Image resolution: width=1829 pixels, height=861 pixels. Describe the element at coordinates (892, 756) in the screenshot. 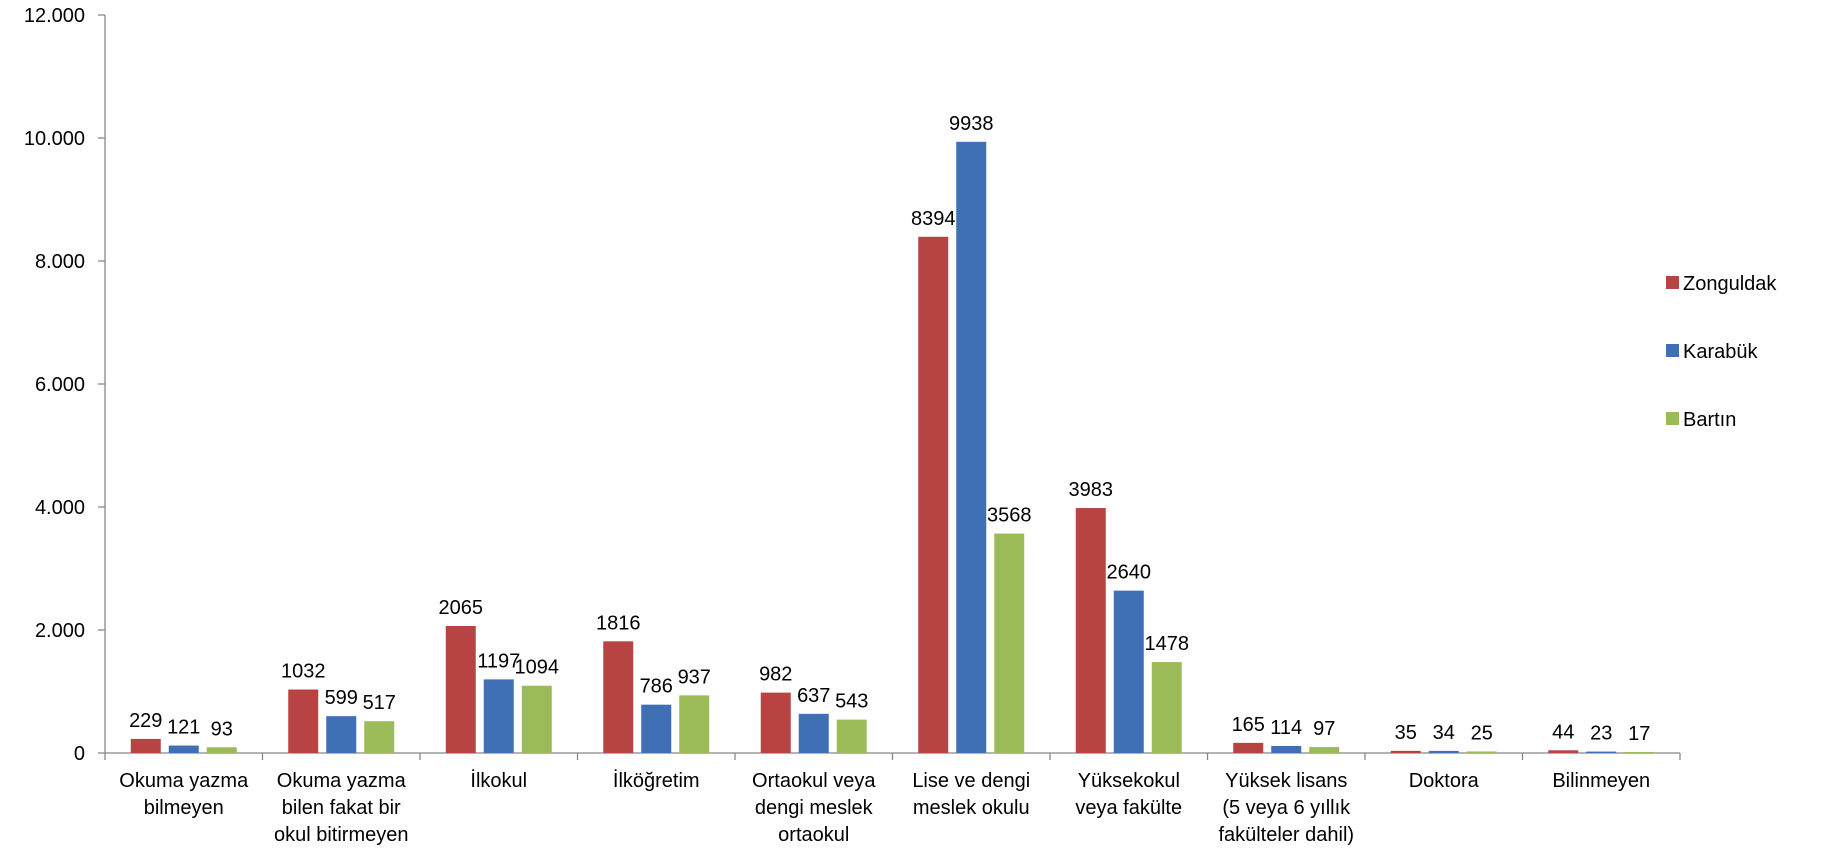

I see `x-axis` at that location.